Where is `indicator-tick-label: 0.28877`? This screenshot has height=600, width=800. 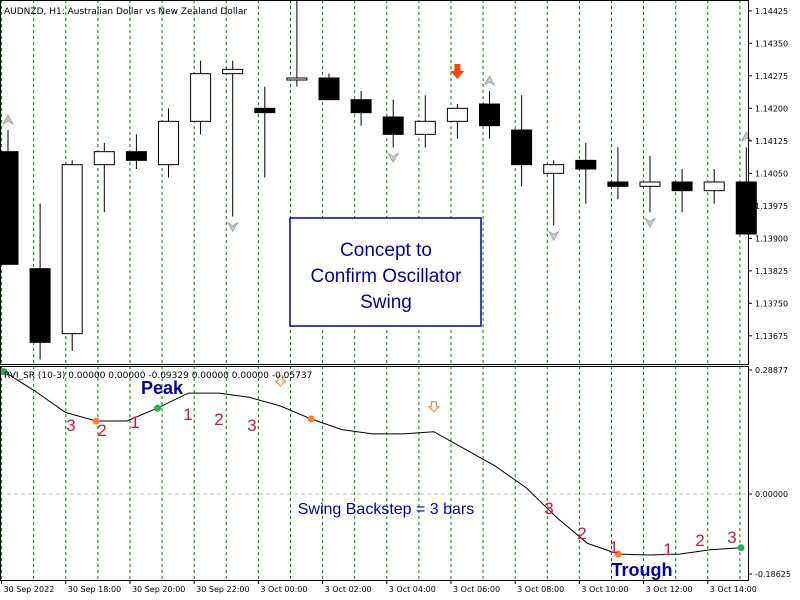 indicator-tick-label: 0.28877 is located at coordinates (771, 370).